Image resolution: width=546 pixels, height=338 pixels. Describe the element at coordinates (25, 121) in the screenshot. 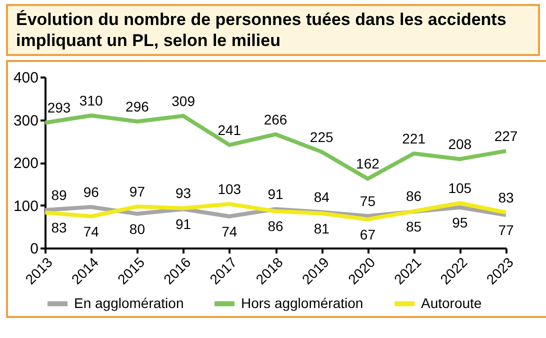

I see `y-tick-label: 300` at that location.